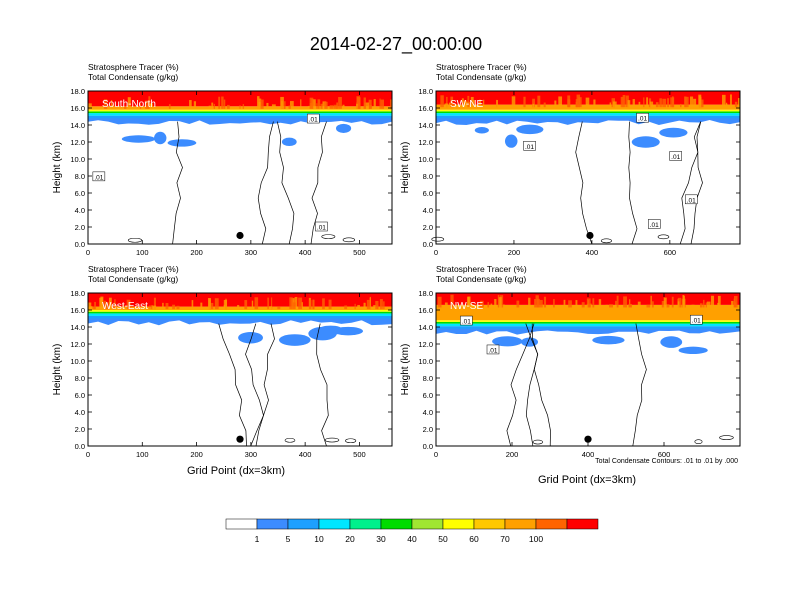  I want to click on y-tick-label: 18.0, so click(425, 91).